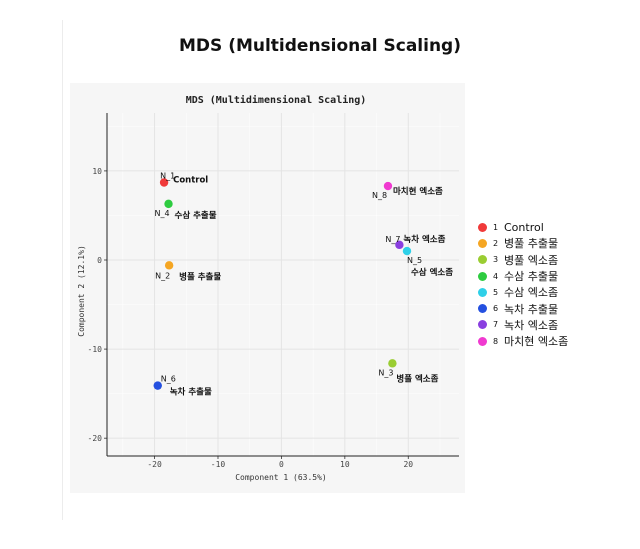 Image resolution: width=640 pixels, height=549 pixels. Describe the element at coordinates (95, 349) in the screenshot. I see `y-tick-label: -10` at that location.